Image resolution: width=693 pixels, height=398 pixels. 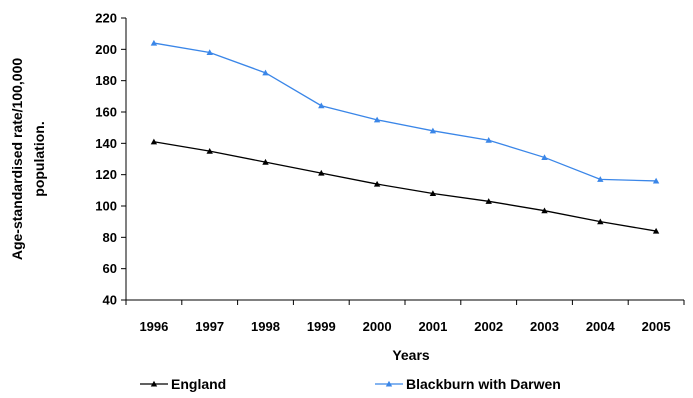 What do you see at coordinates (265, 326) in the screenshot?
I see `x-tick-label: 1998` at bounding box center [265, 326].